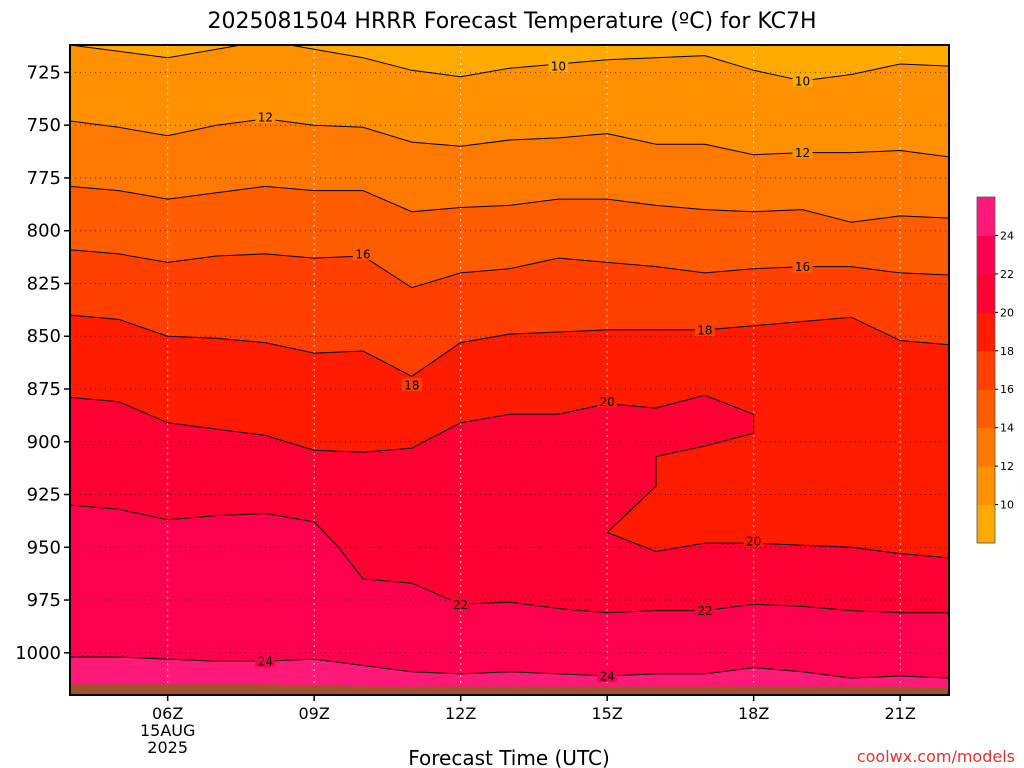  What do you see at coordinates (44, 231) in the screenshot?
I see `y-tick-label-800: 800` at bounding box center [44, 231].